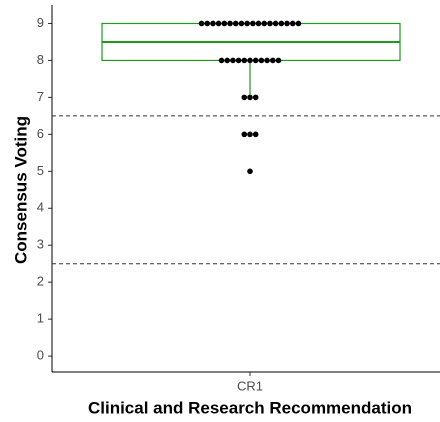  I want to click on y-tick-label: 4, so click(40, 207).